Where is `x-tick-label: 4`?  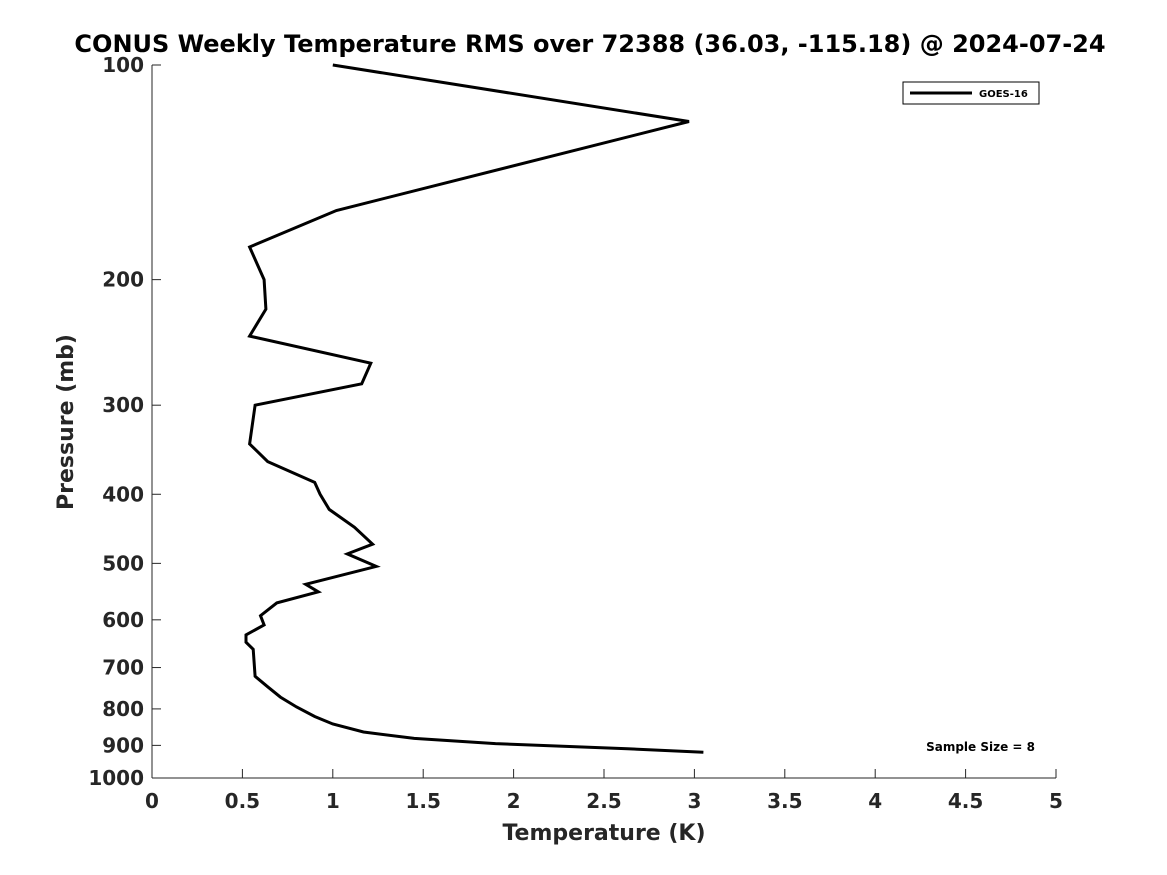 x-tick-label: 4 is located at coordinates (875, 801).